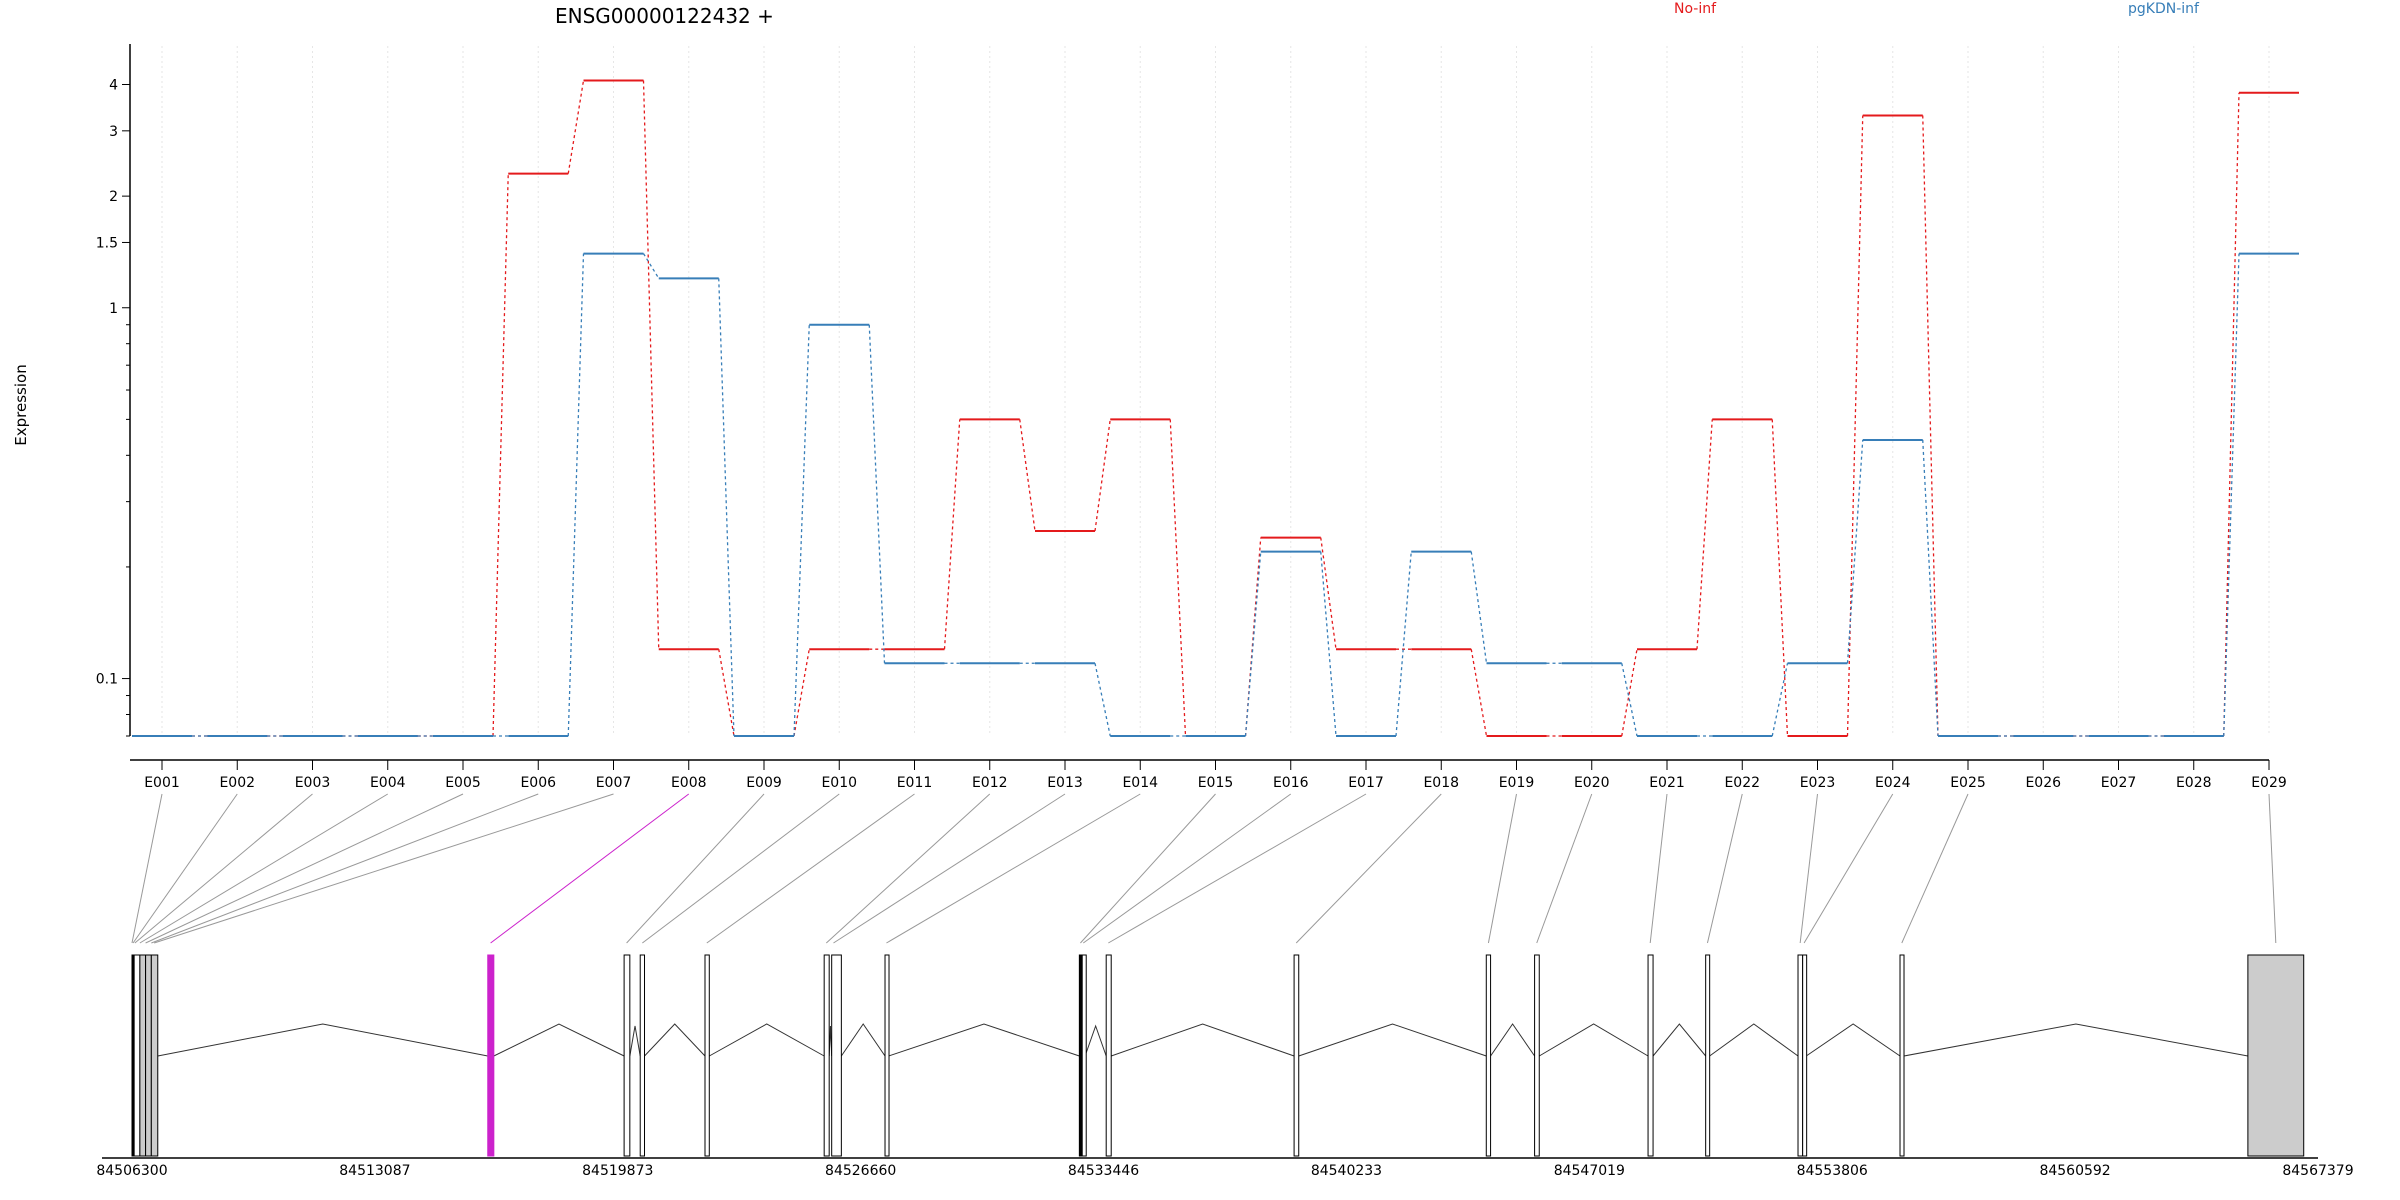 This screenshot has width=2400, height=1200. I want to click on exon-tick-label: E018, so click(1441, 783).